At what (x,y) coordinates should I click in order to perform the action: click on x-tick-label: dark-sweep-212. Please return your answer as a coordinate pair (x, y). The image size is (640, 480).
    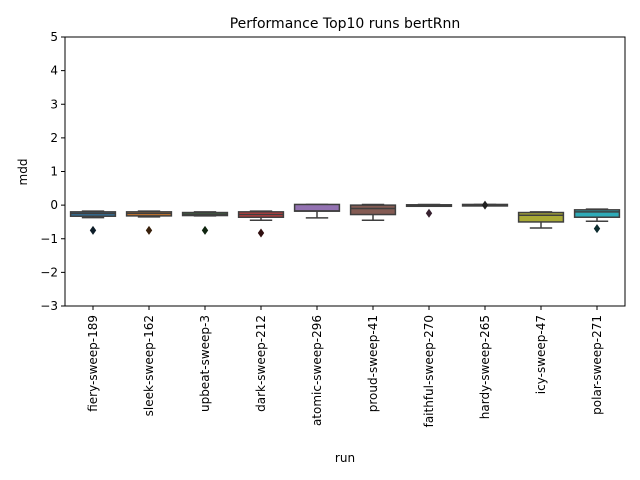
    Looking at the image, I should click on (261, 363).